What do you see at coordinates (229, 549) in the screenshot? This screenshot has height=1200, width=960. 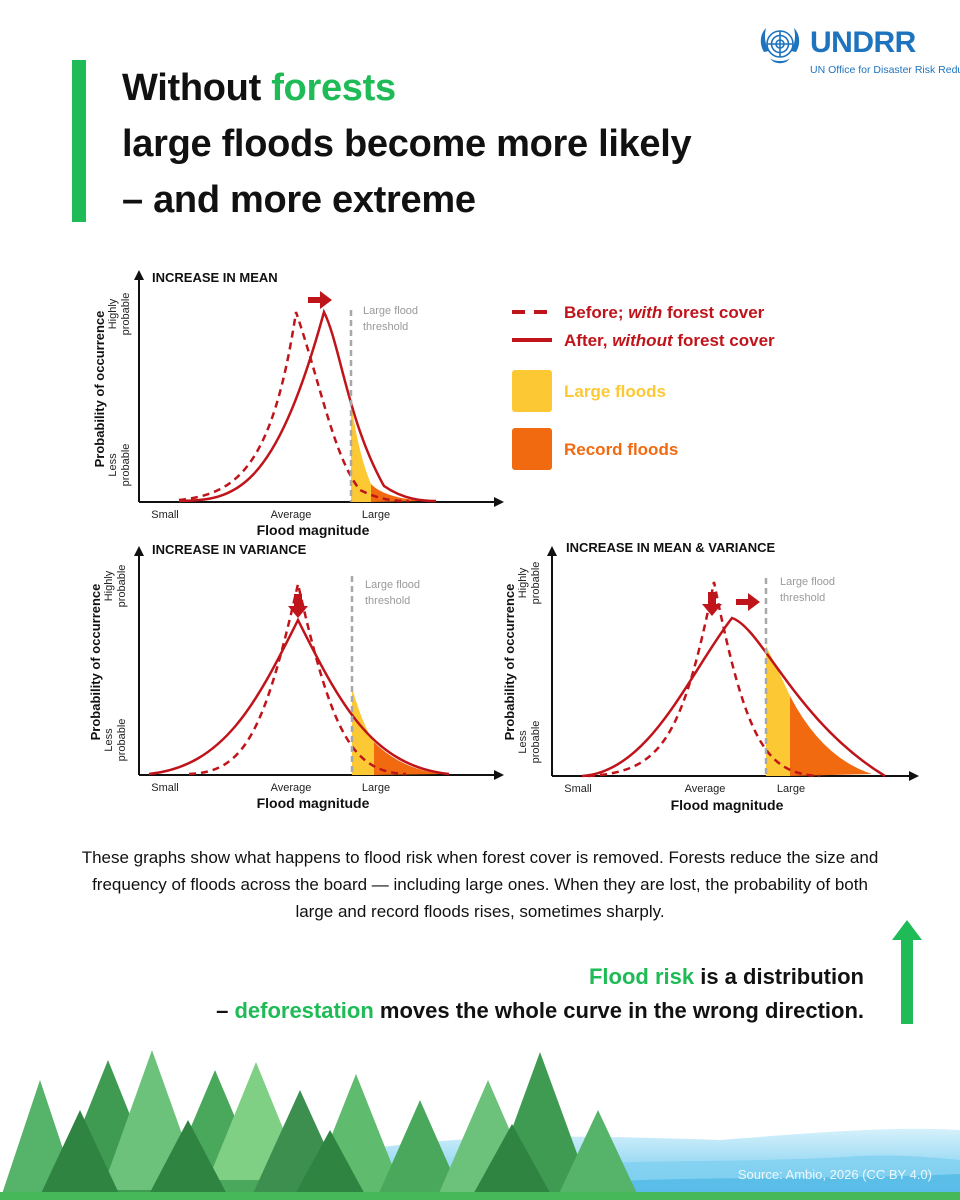 I see `panel-title: INCREASE IN VARIANCE` at bounding box center [229, 549].